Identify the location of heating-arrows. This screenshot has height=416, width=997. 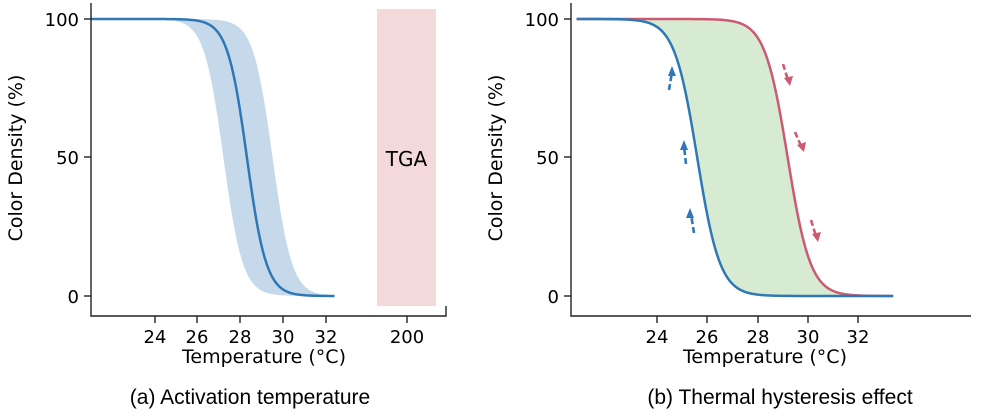
(681, 150).